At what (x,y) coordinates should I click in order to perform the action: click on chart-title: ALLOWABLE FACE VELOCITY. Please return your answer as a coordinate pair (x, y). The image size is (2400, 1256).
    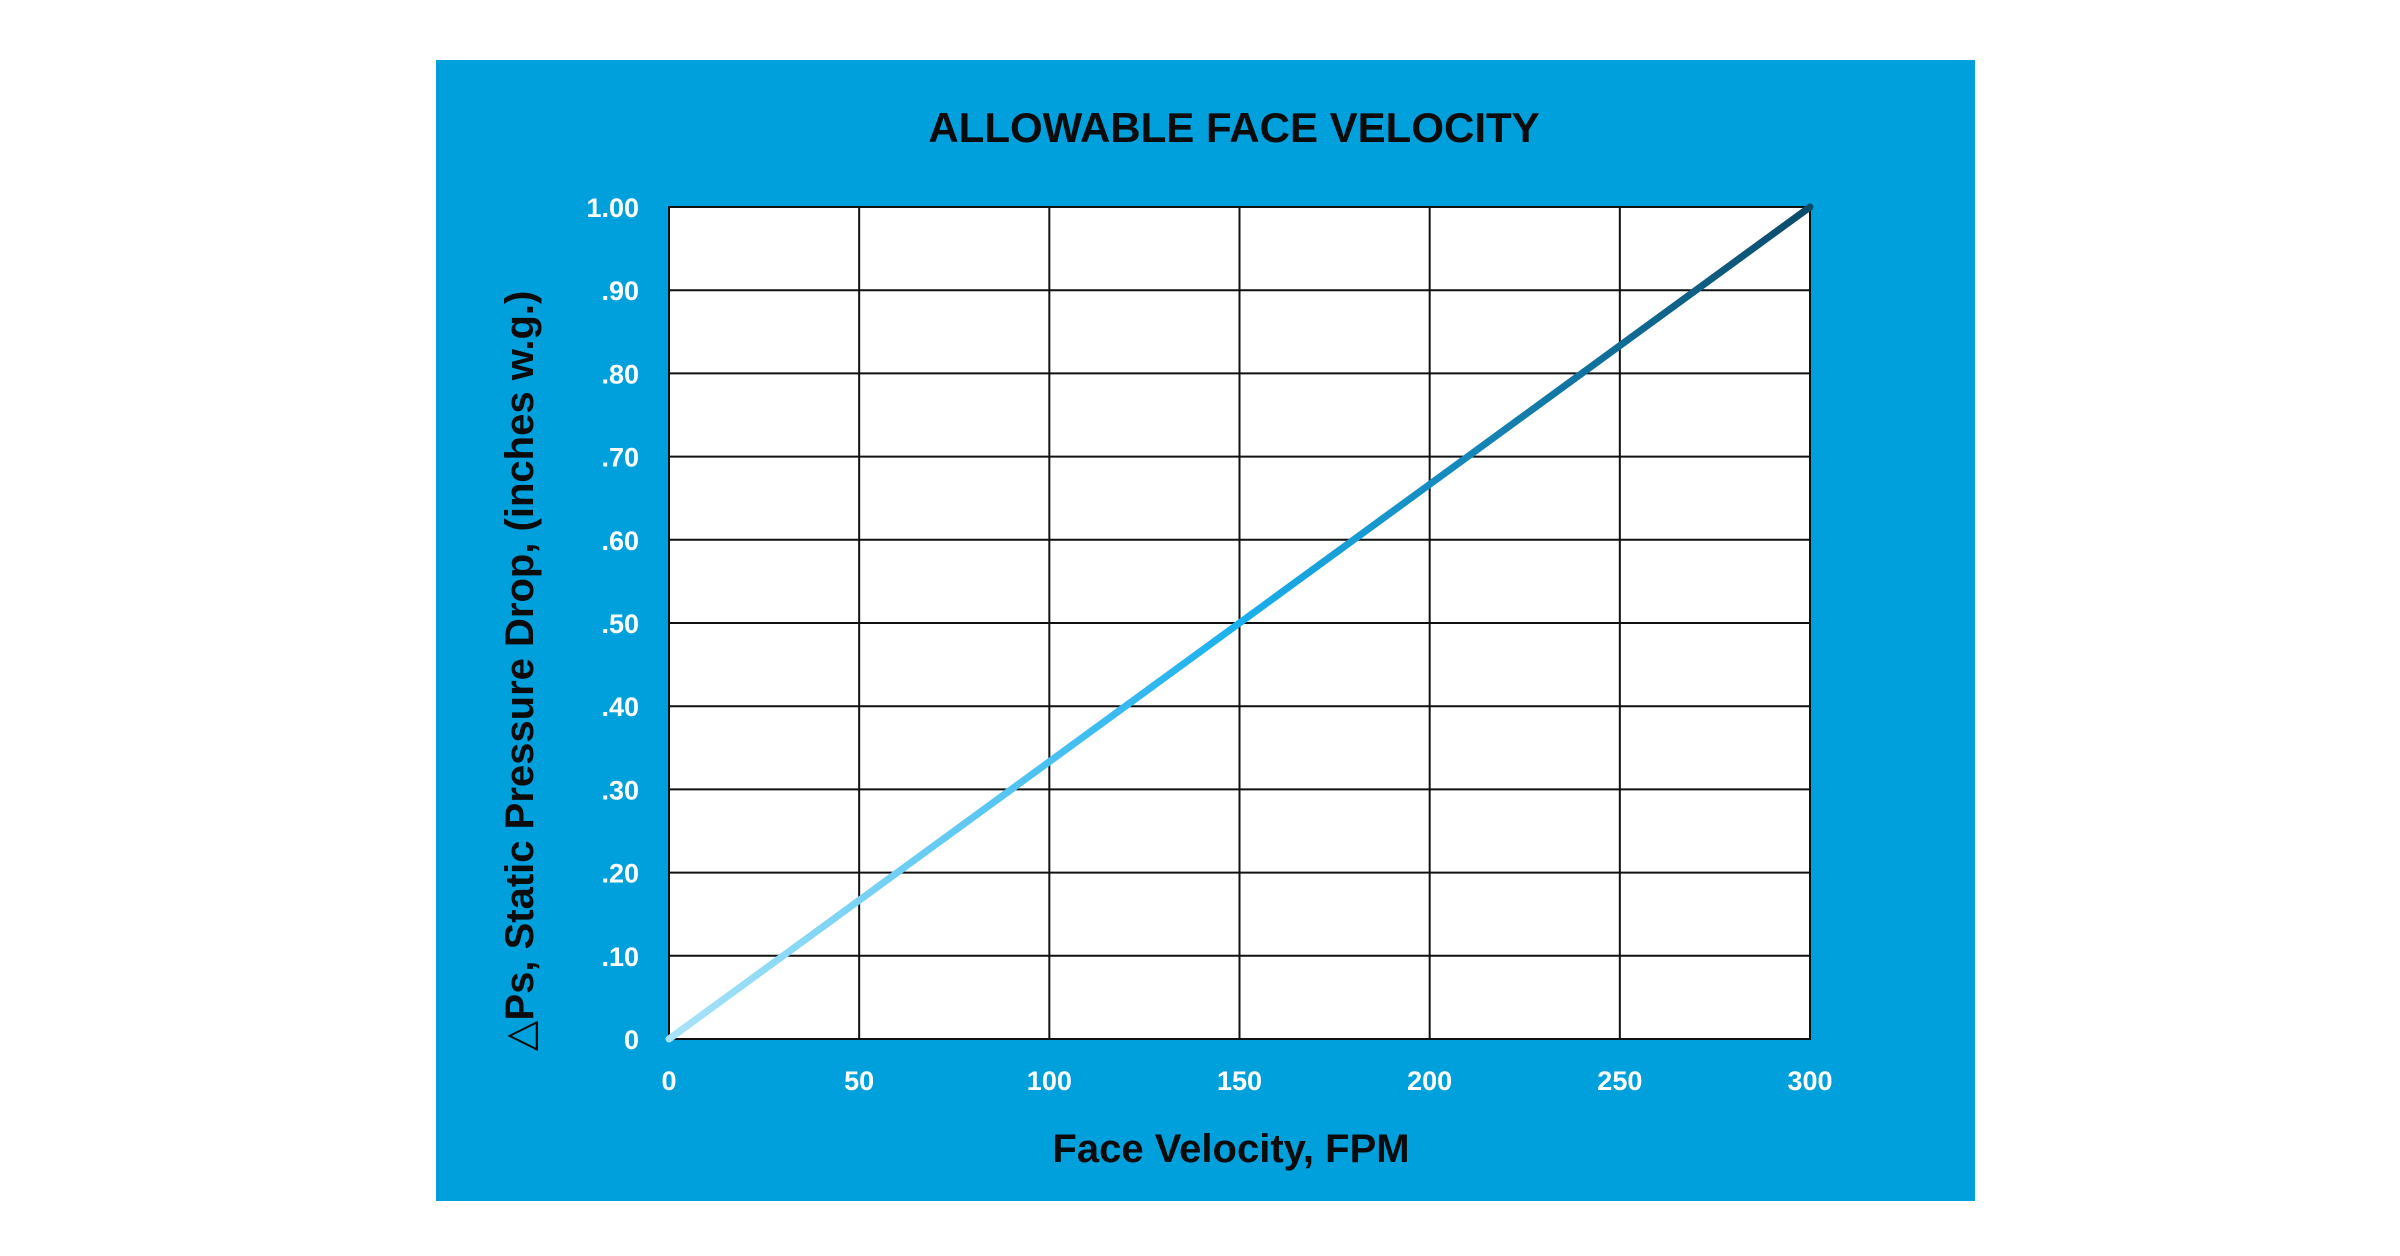
    Looking at the image, I should click on (1233, 127).